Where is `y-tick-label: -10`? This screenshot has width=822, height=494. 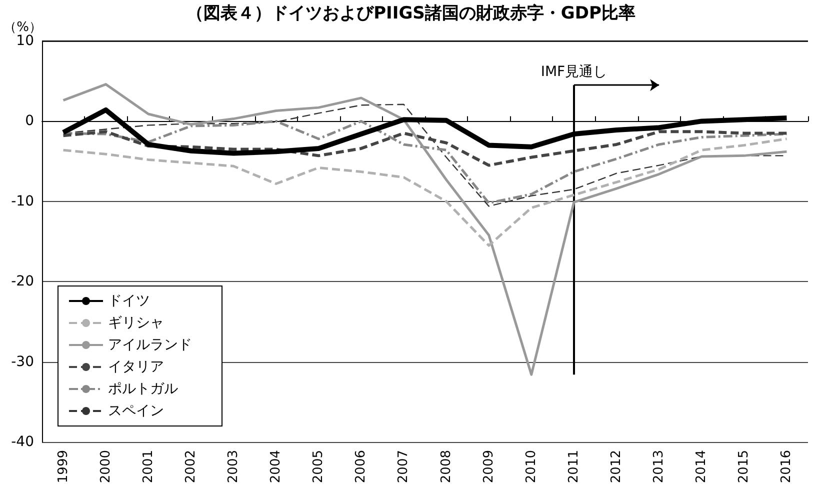
y-tick-label: -10 is located at coordinates (22, 201).